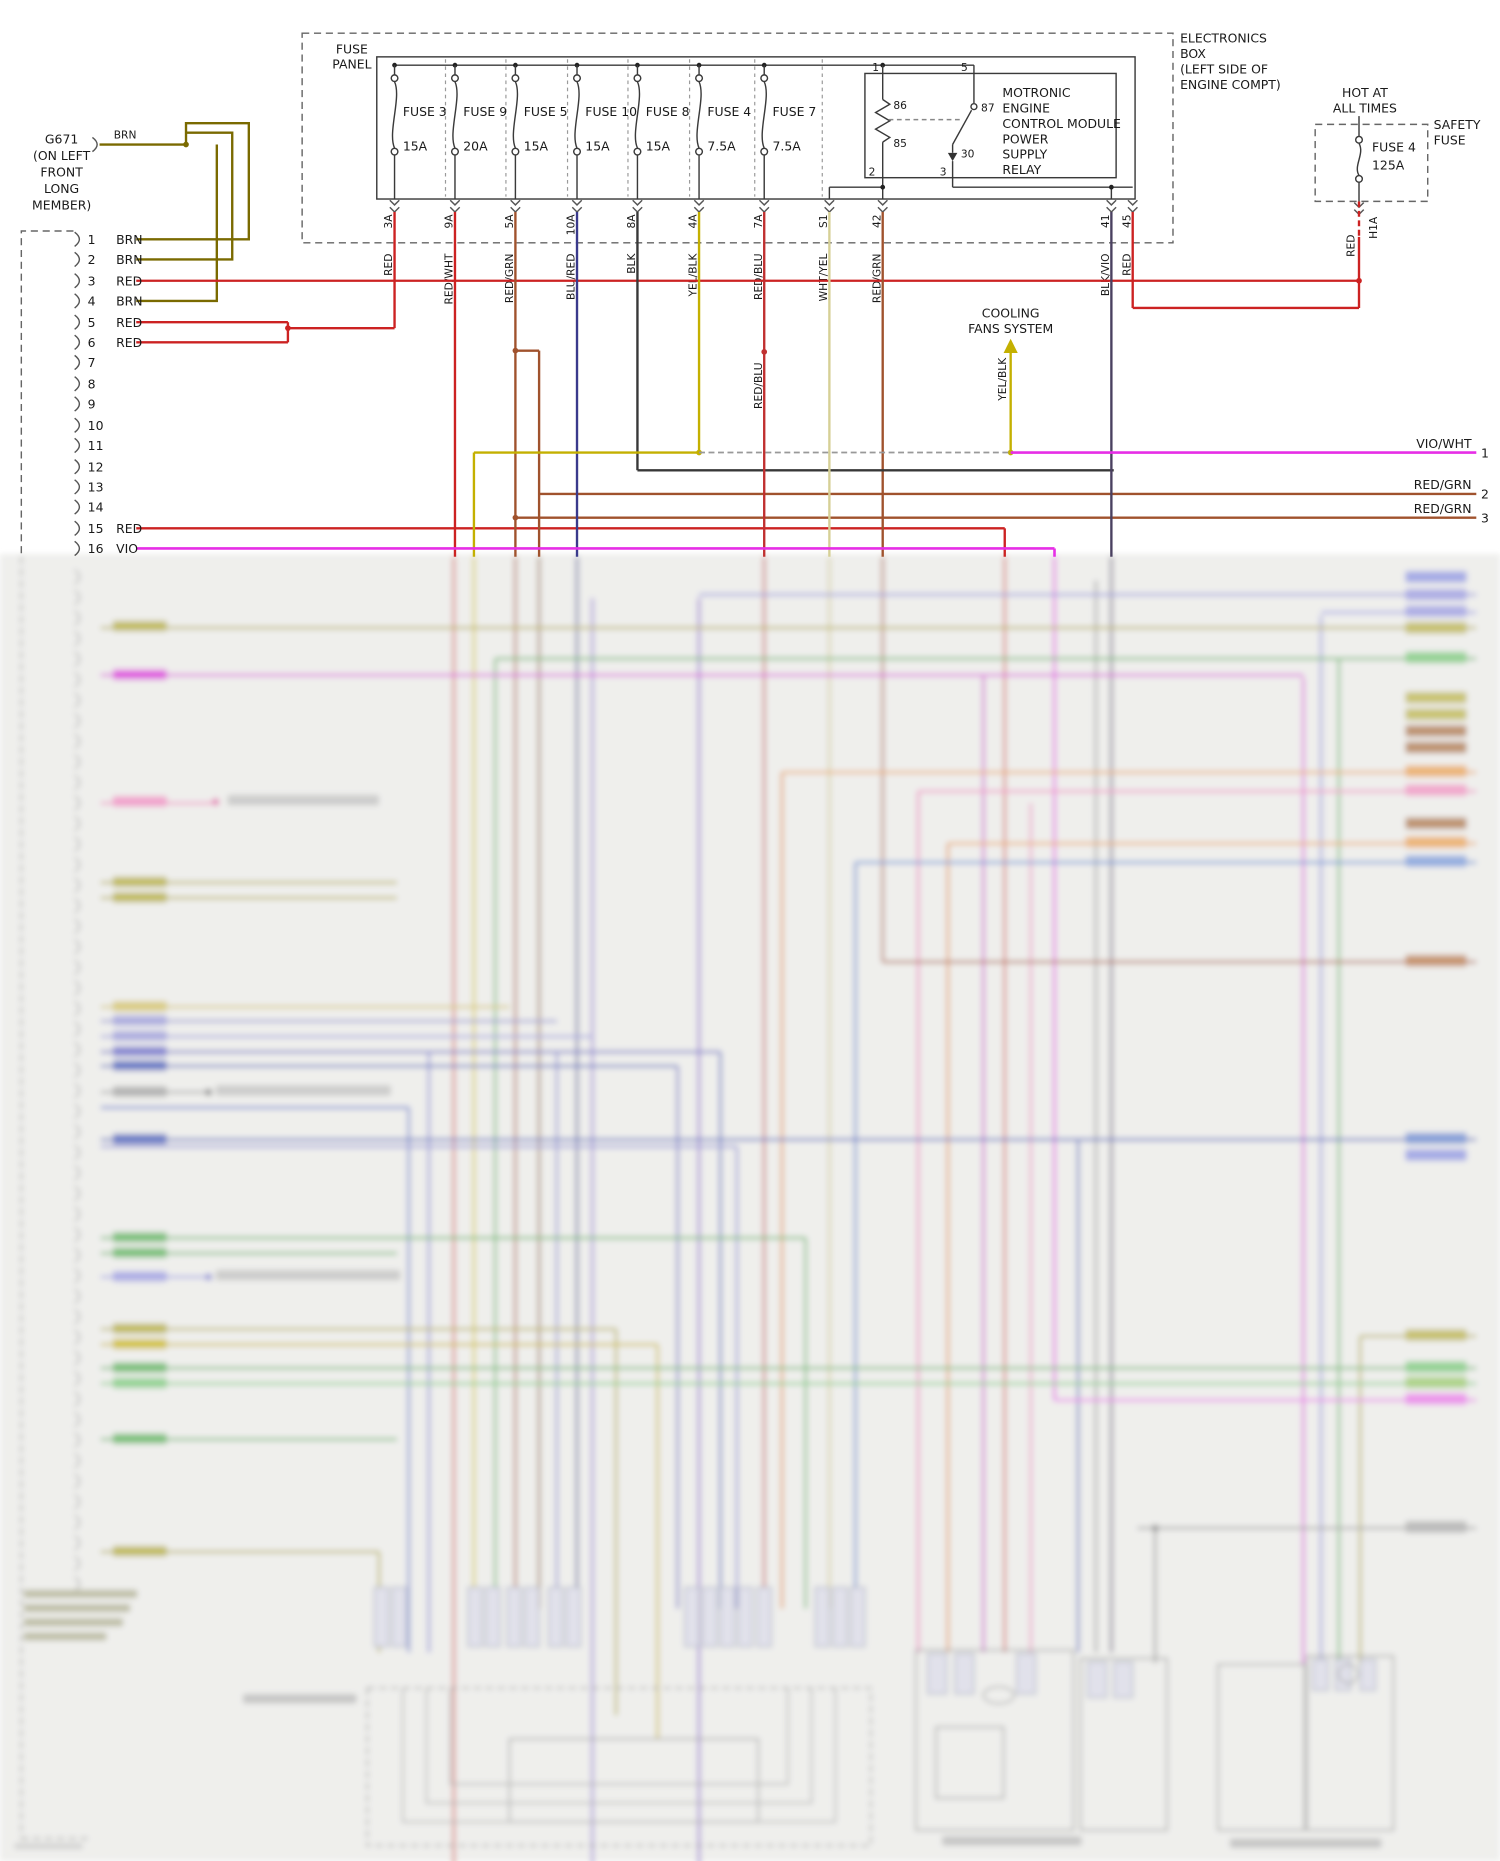 The height and width of the screenshot is (1861, 1500). I want to click on fuse-name: FUSE 5, so click(546, 111).